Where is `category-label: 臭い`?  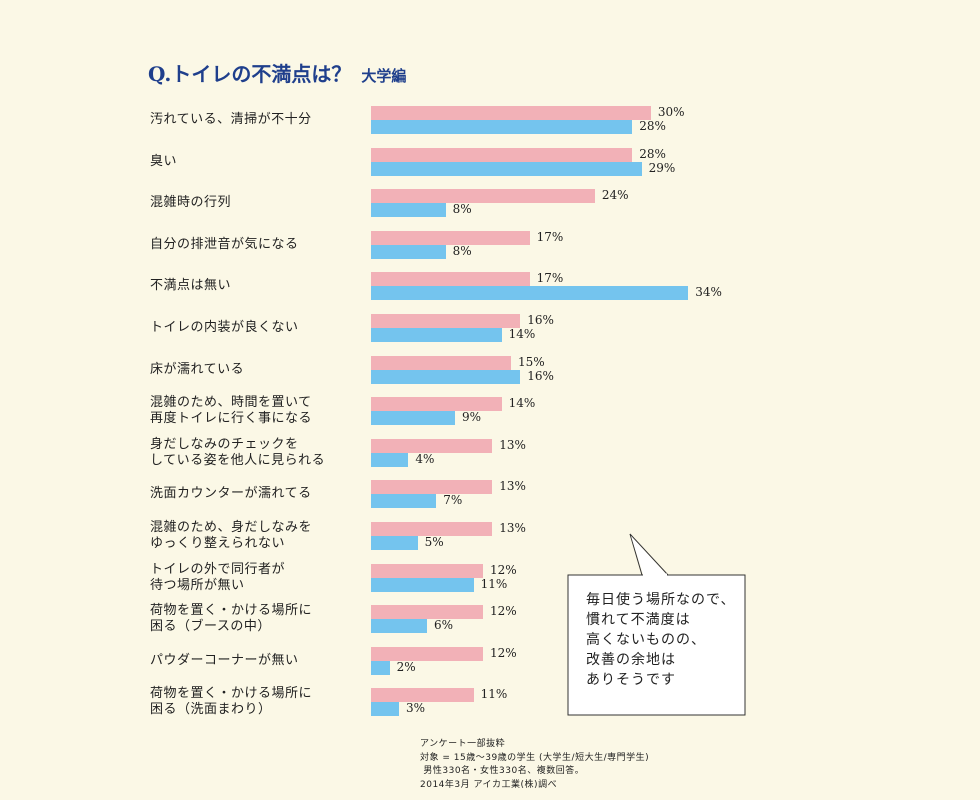
category-label: 臭い is located at coordinates (164, 161).